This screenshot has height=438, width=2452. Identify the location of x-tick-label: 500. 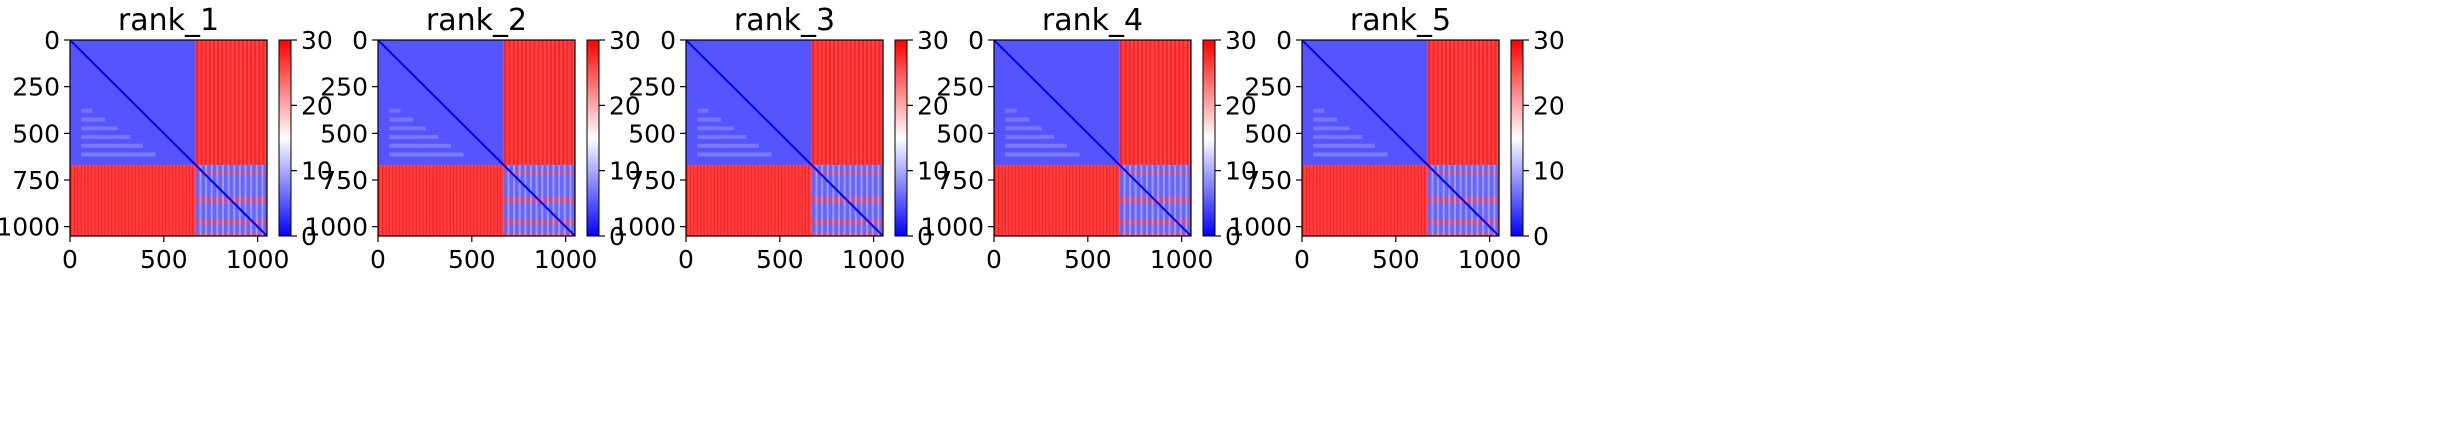
(164, 259).